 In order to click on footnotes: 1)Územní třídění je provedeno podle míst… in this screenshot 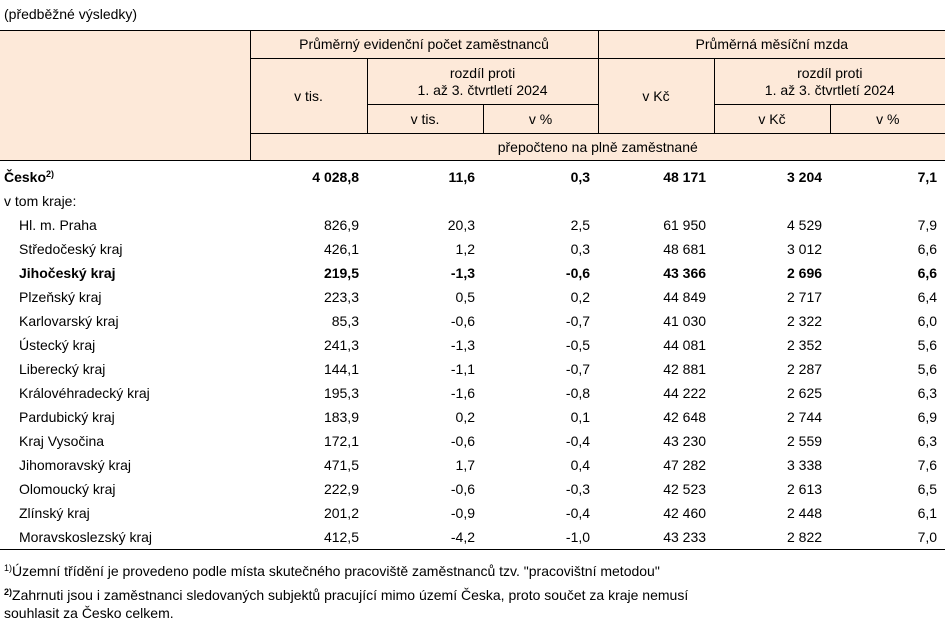, I will do `click(469, 595)`.